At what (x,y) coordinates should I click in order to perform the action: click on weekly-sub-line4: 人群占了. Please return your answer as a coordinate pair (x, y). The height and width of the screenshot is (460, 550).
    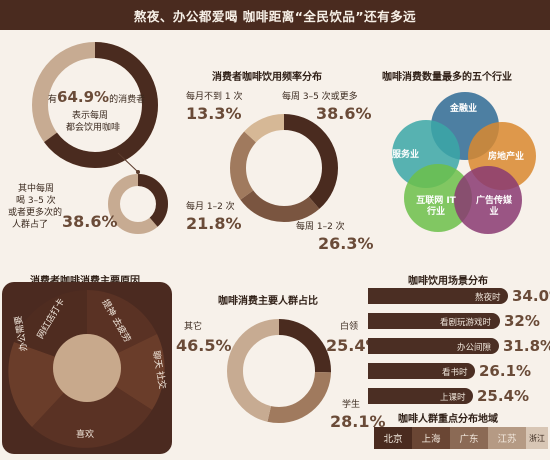
    Looking at the image, I should click on (30, 225).